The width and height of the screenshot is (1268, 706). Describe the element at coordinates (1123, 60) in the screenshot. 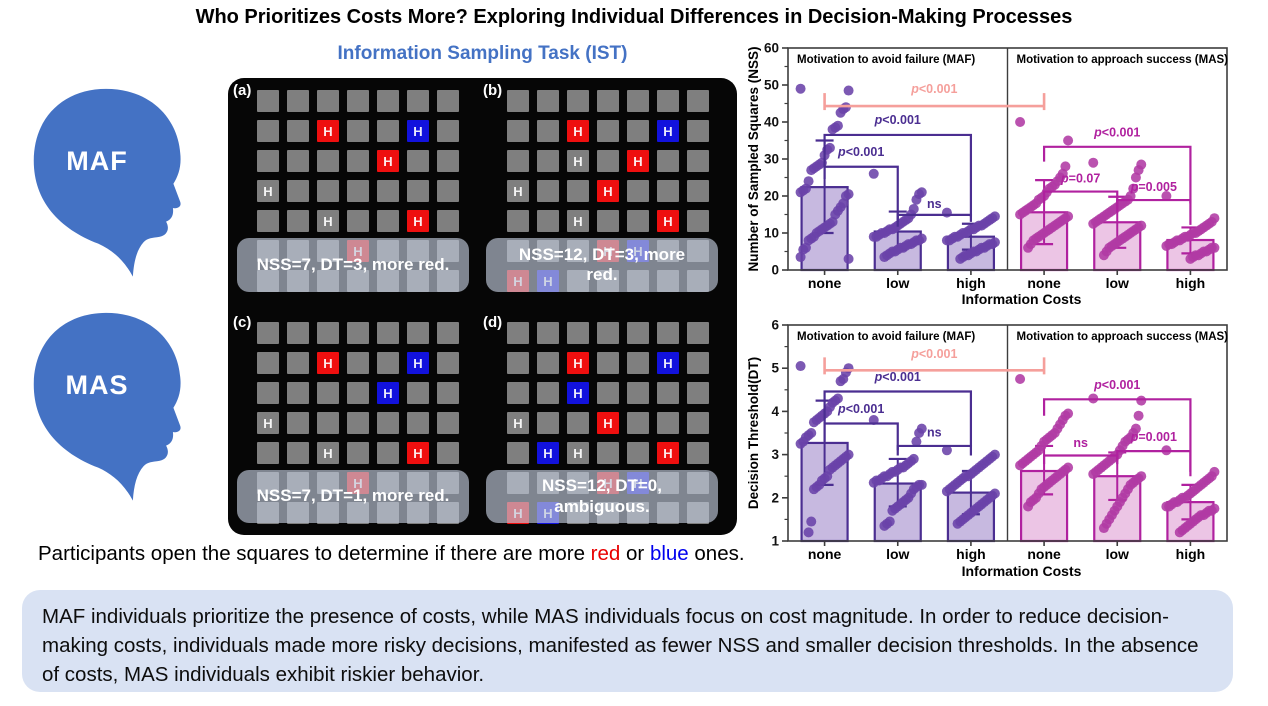

I see `panel-title: Motivation to approach success (MAS)` at that location.